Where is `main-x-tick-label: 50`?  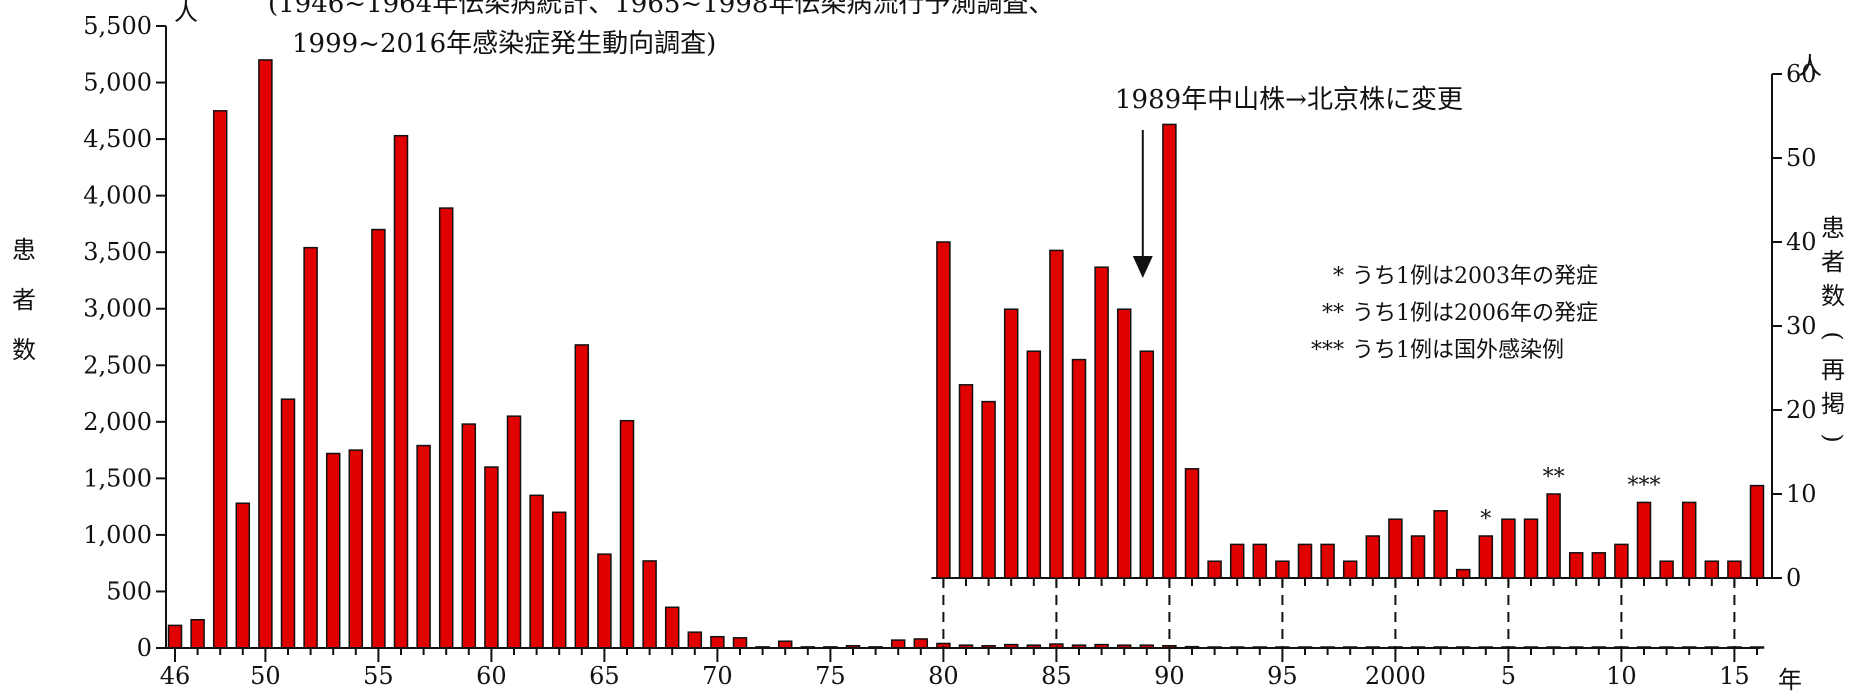 main-x-tick-label: 50 is located at coordinates (265, 676).